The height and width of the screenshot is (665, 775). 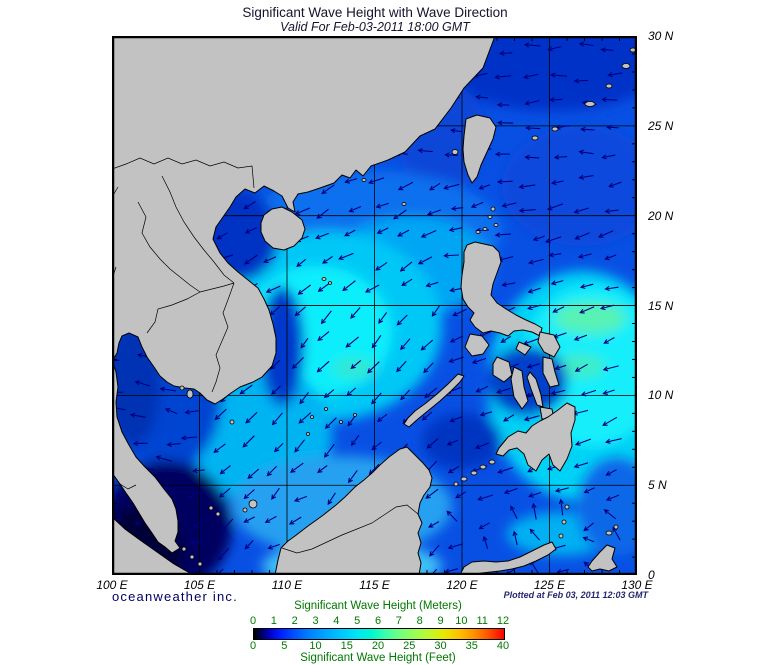 I want to click on lon-tick-label: 105 E, so click(x=199, y=585).